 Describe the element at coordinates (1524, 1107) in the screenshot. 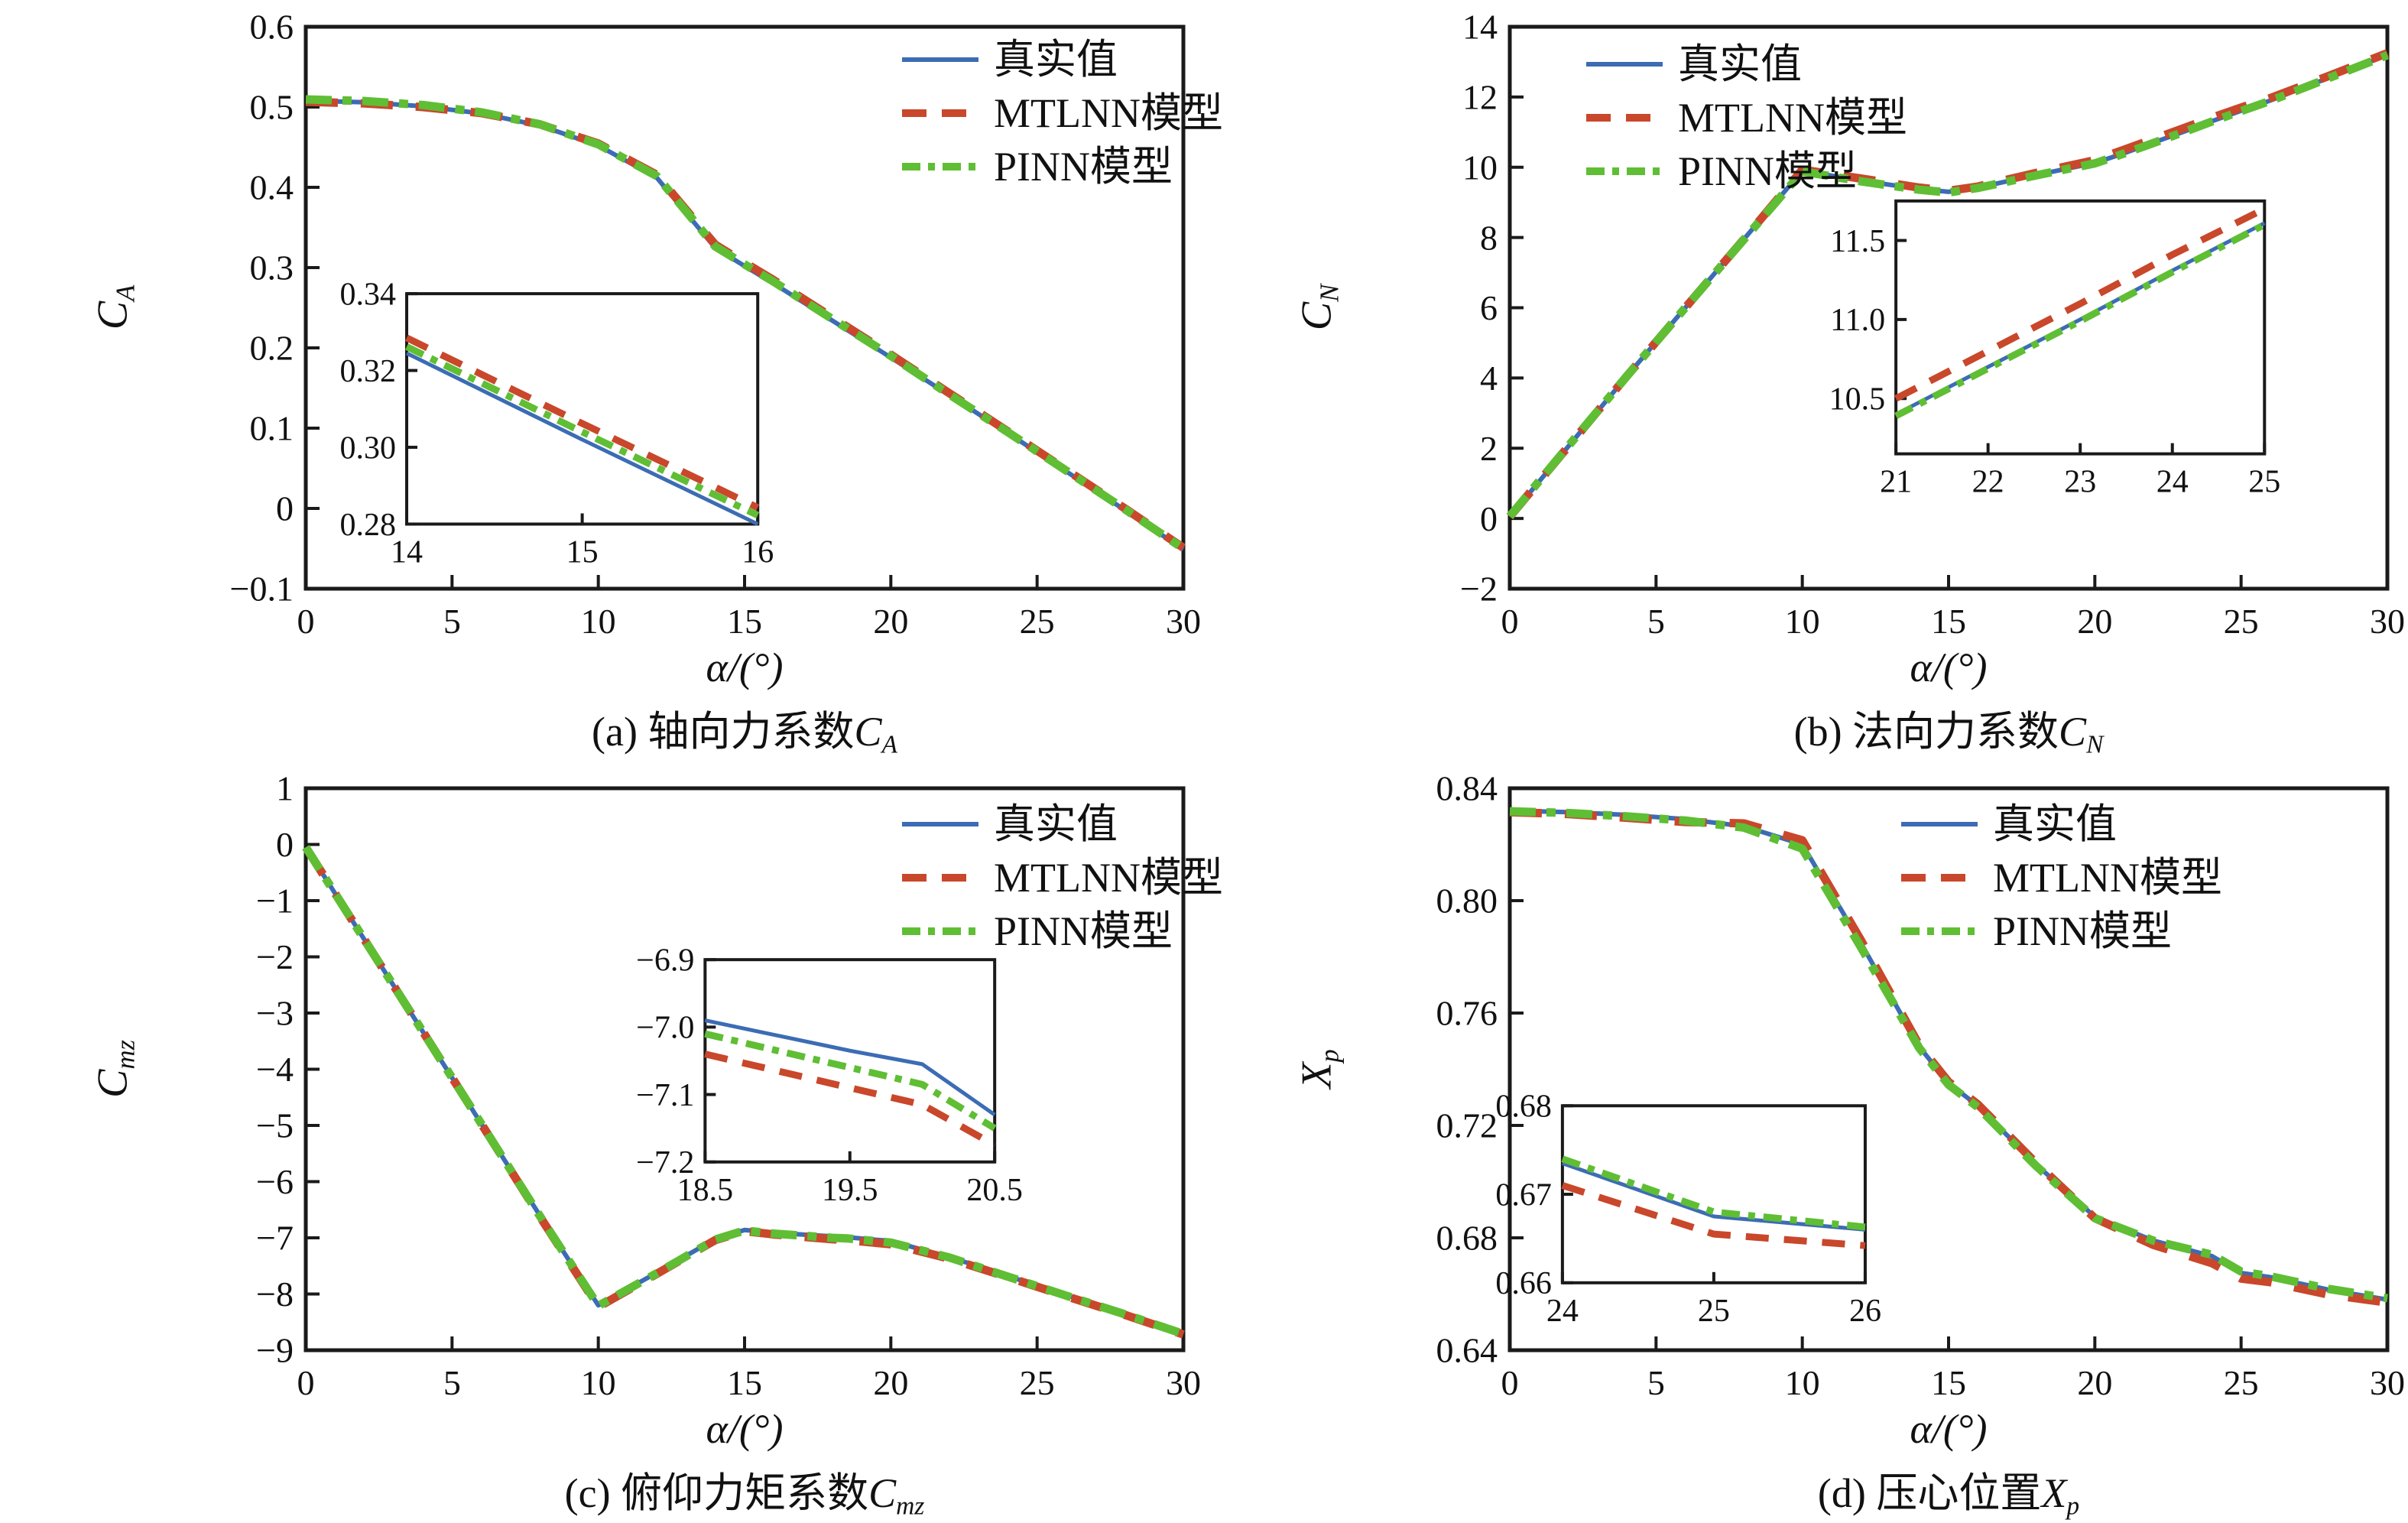

I see `svg-text: 0.68` at that location.